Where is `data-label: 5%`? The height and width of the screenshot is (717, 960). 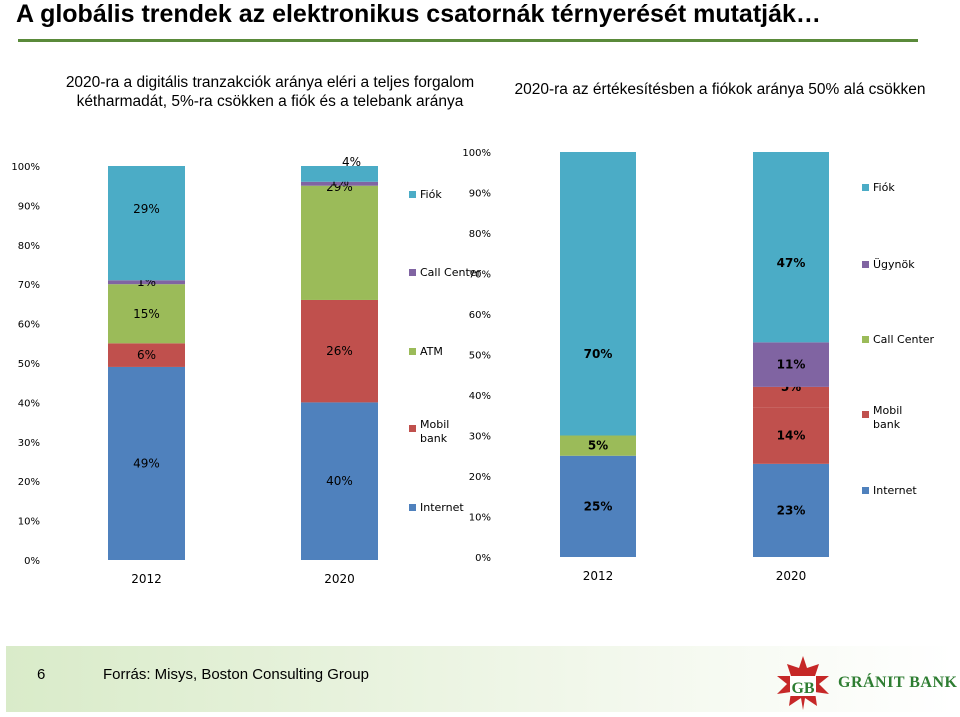
data-label: 5% is located at coordinates (598, 446).